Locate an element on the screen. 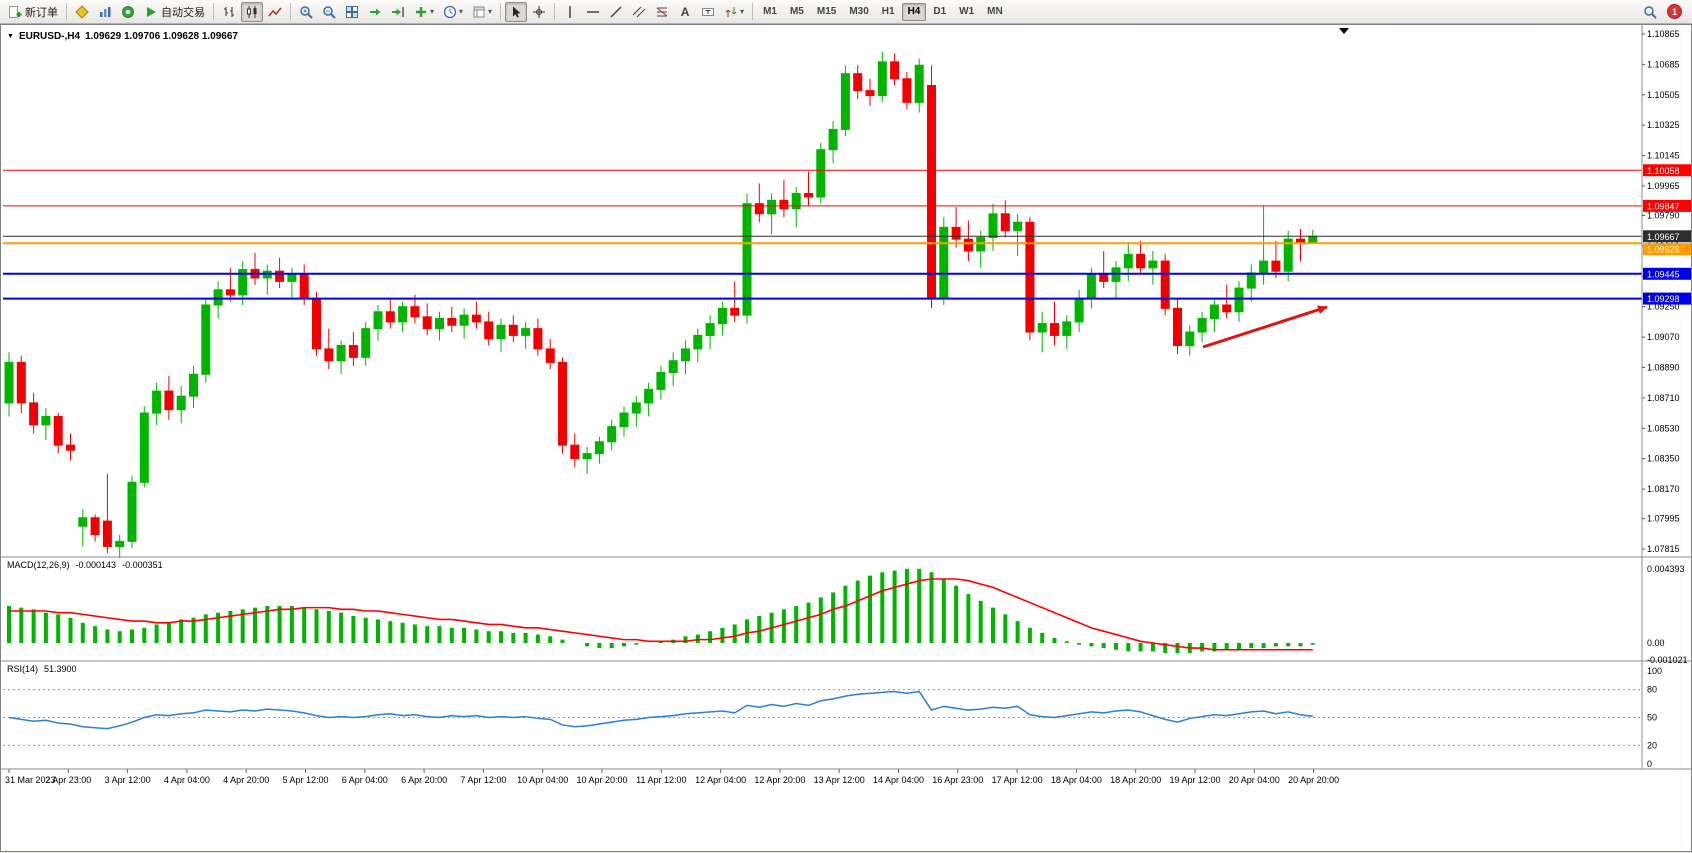 This screenshot has height=853, width=1692. search-button is located at coordinates (1650, 12).